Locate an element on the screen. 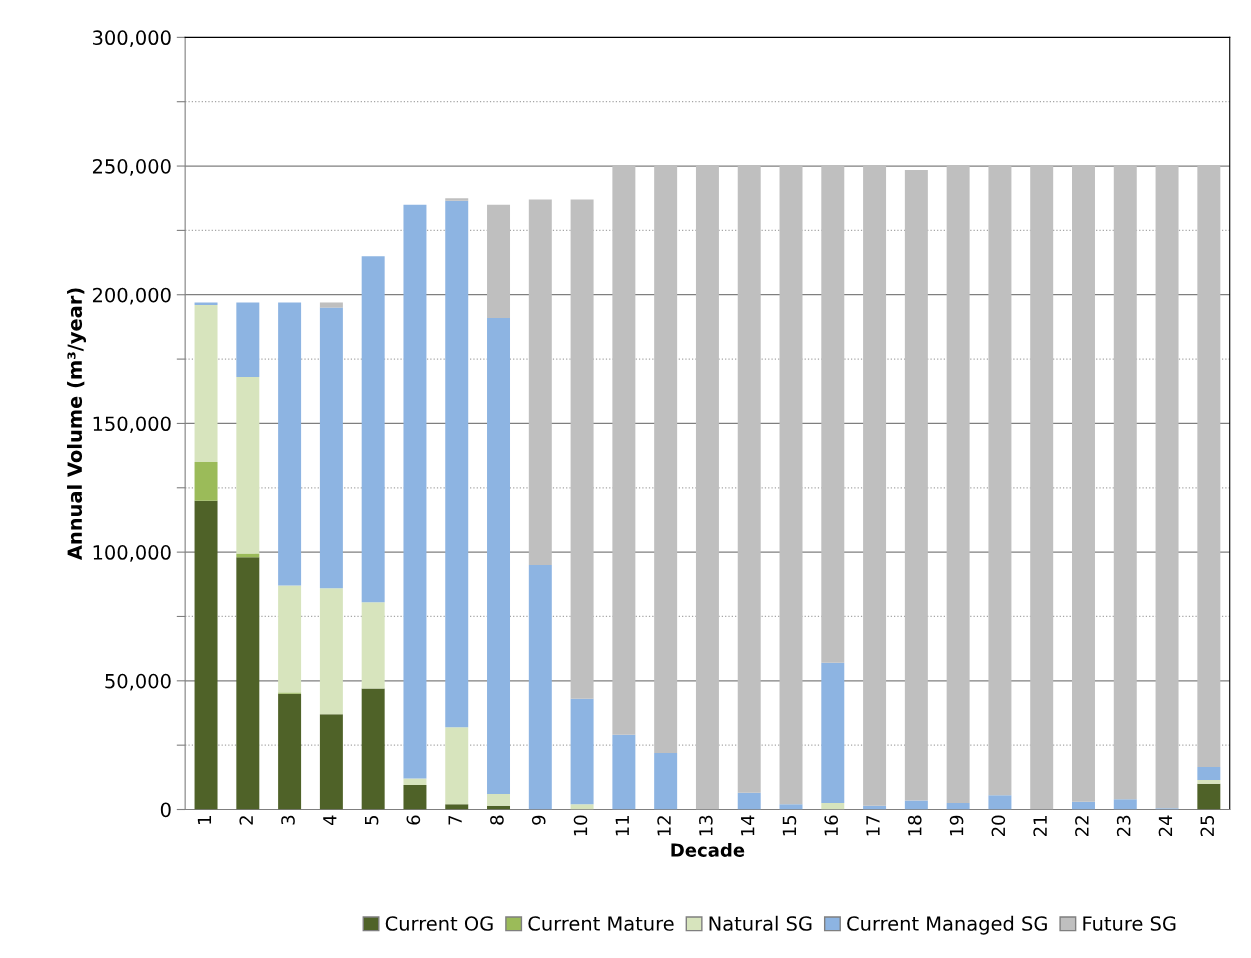 The height and width of the screenshot is (958, 1251). legend-label: Current OG is located at coordinates (439, 923).